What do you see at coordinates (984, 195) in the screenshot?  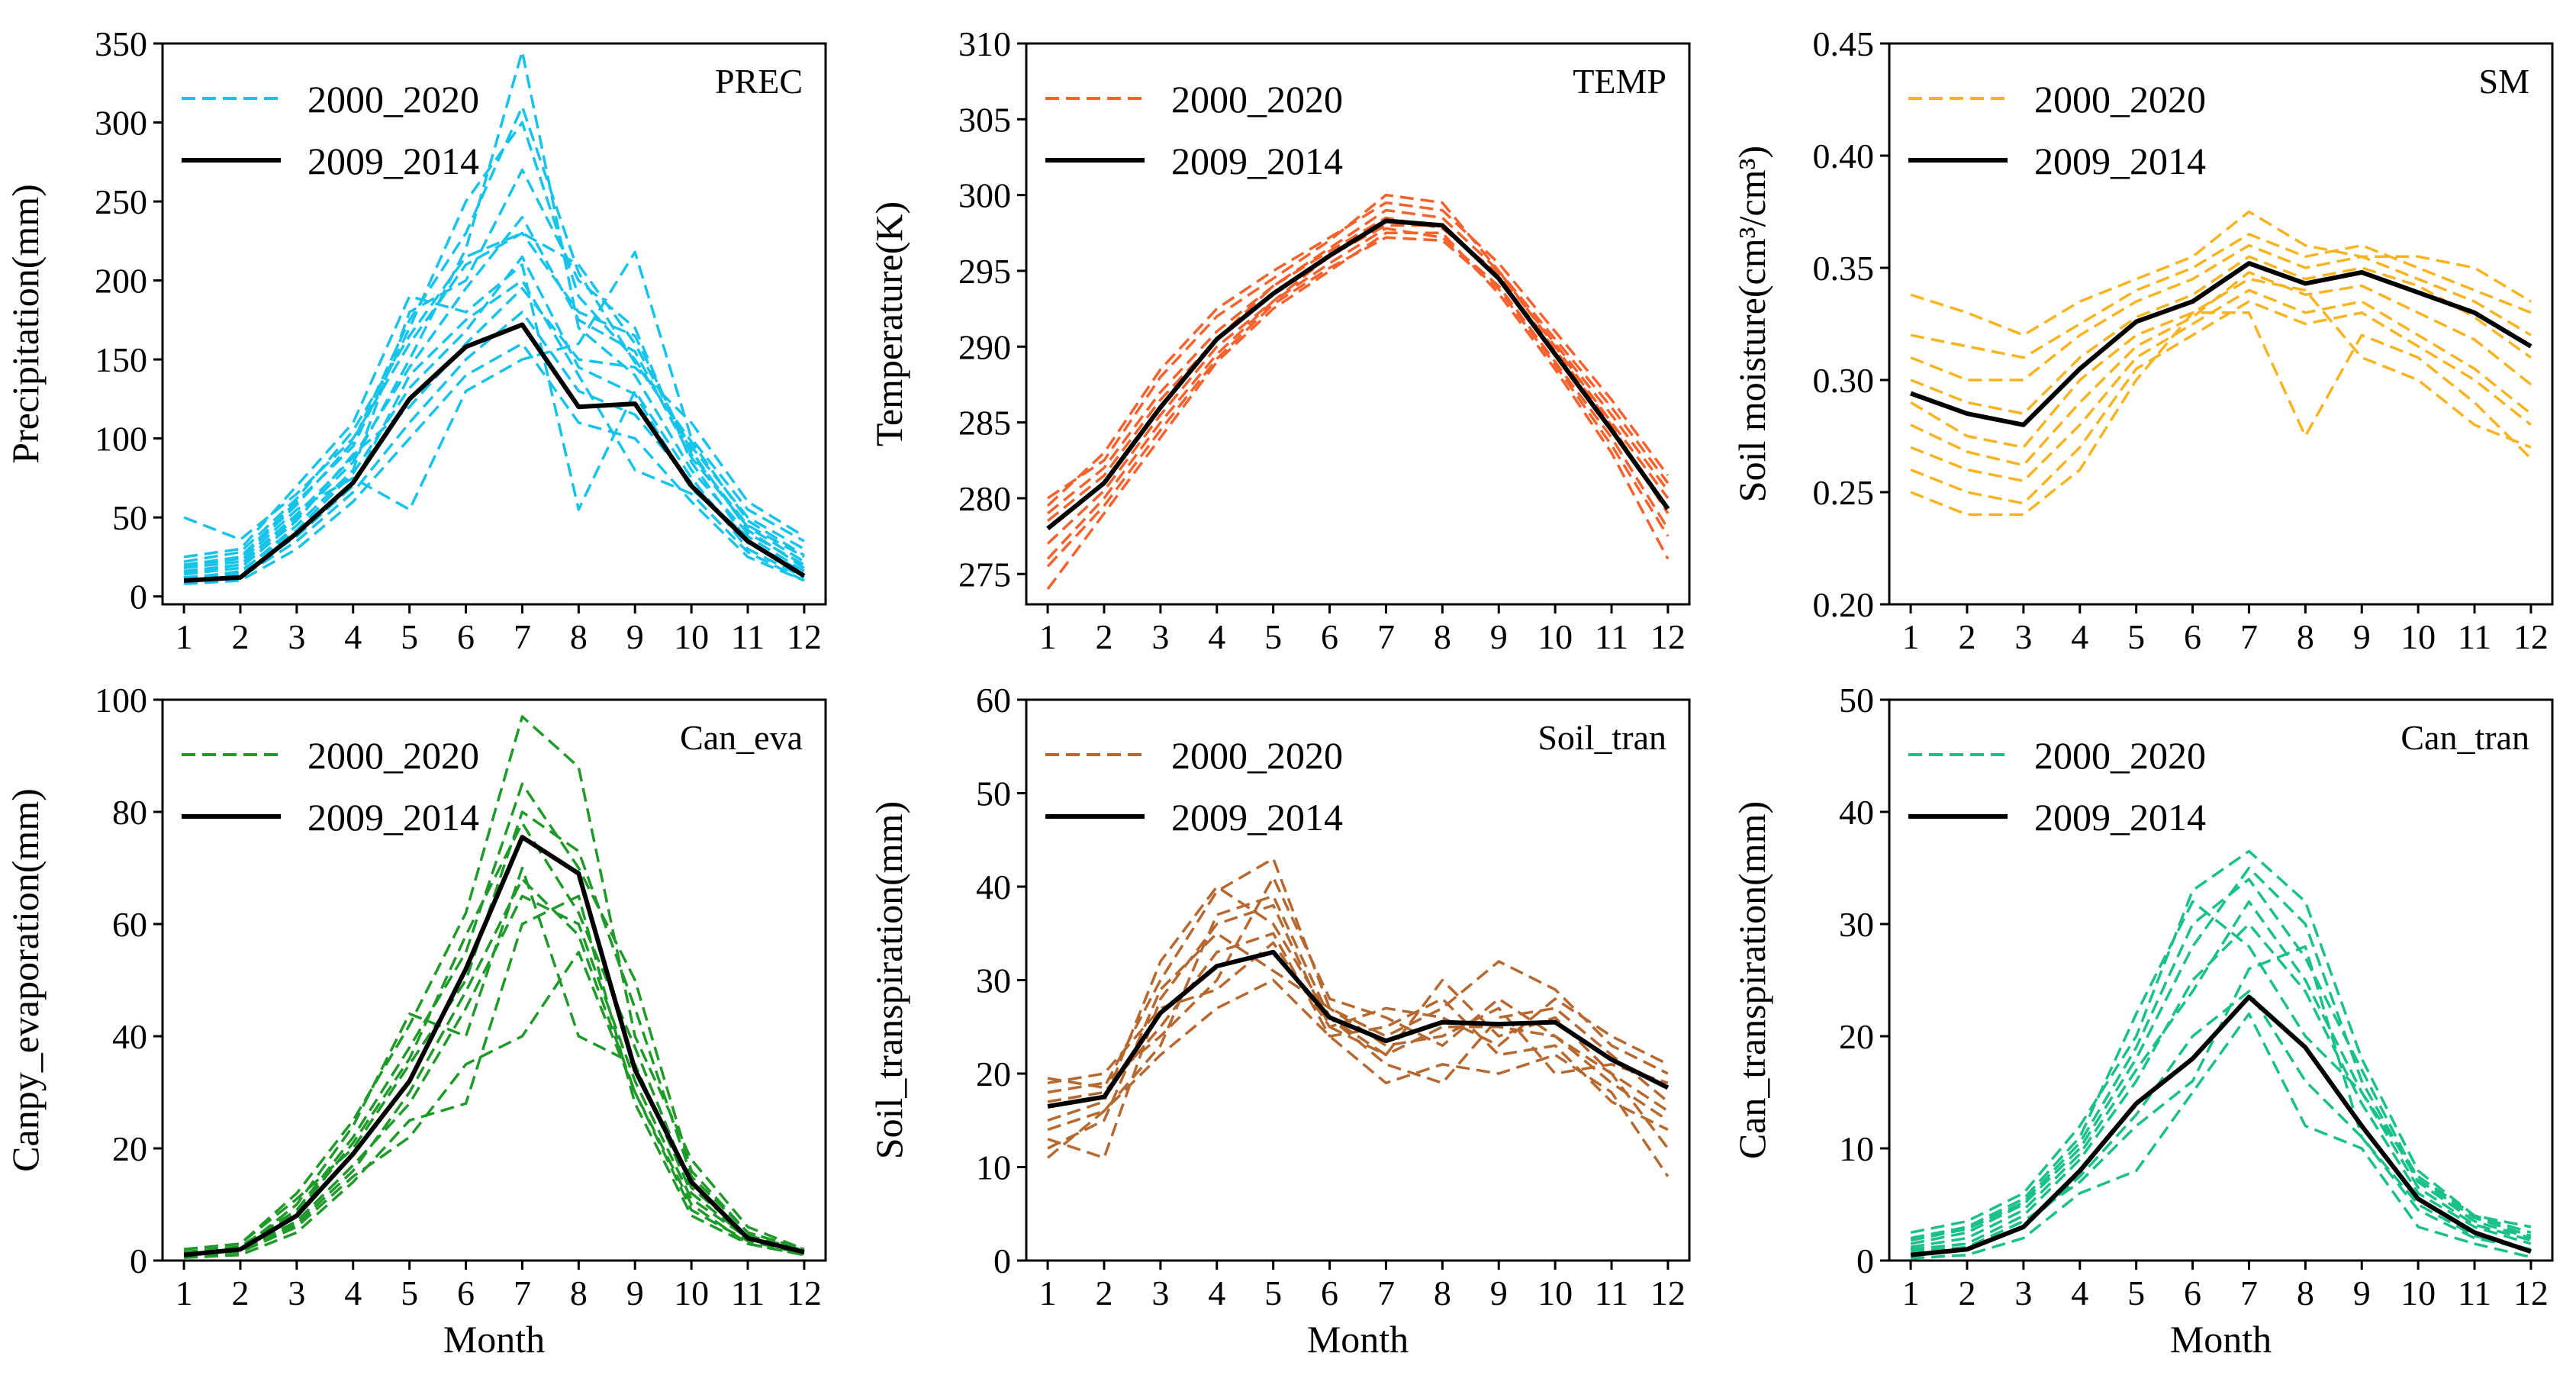 I see `y-tick-label: 300` at bounding box center [984, 195].